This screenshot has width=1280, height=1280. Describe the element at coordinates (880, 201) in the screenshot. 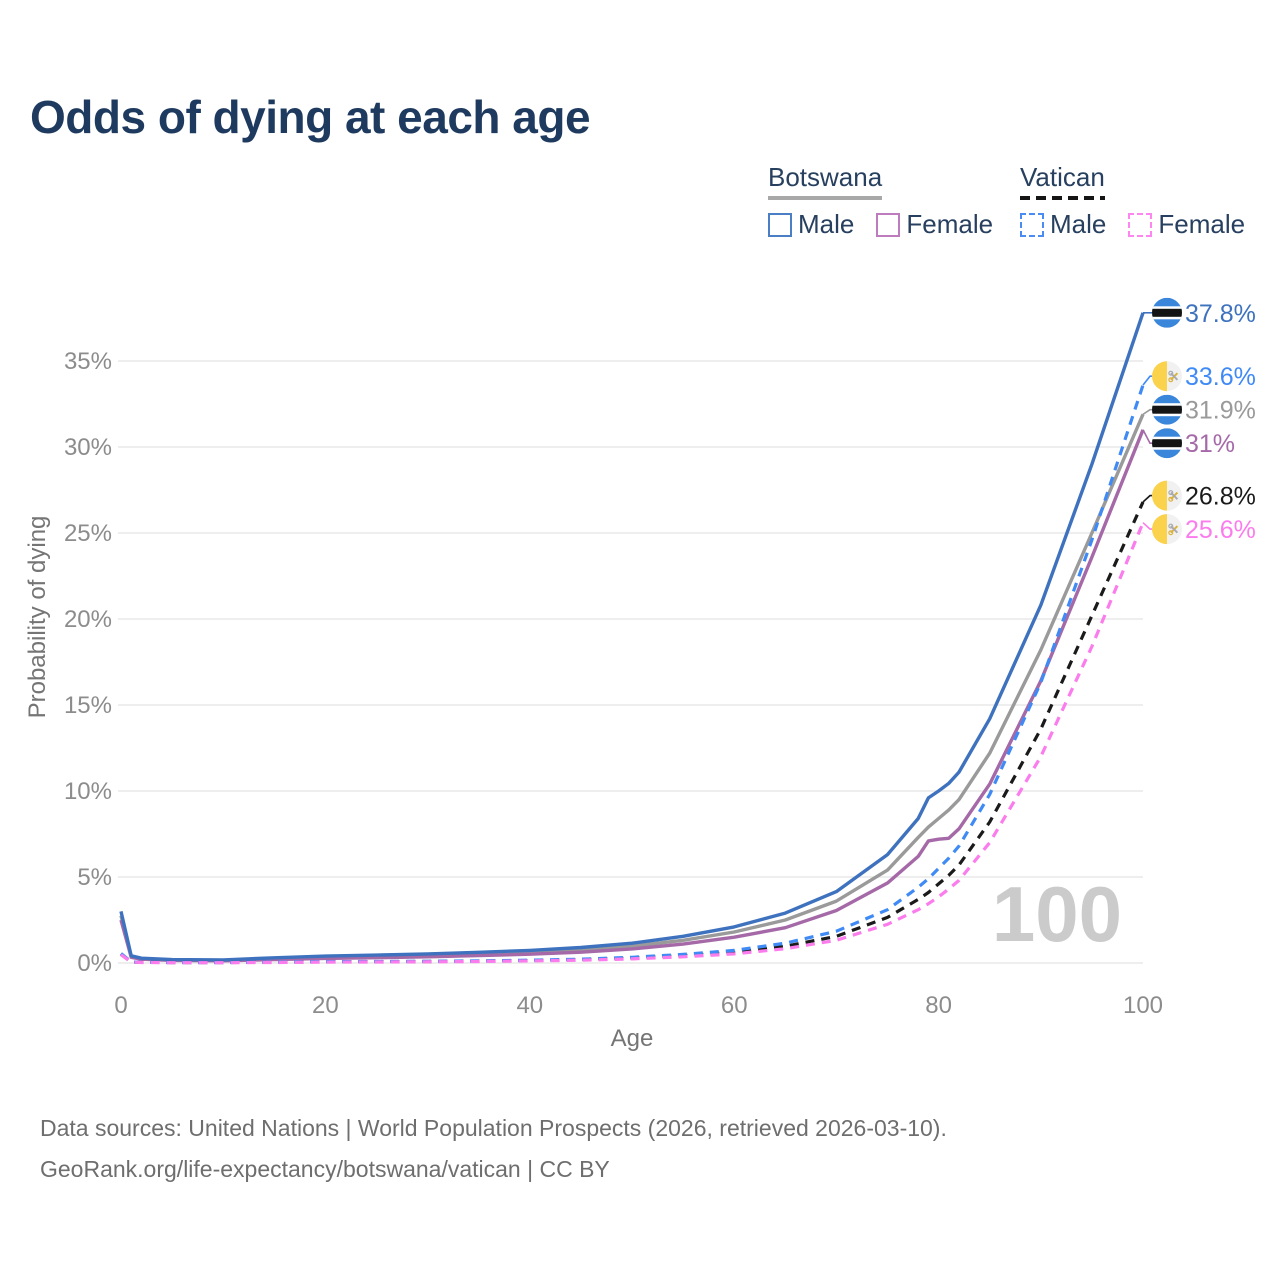

I see `legend-group-botswana: Botswana Male Female` at that location.